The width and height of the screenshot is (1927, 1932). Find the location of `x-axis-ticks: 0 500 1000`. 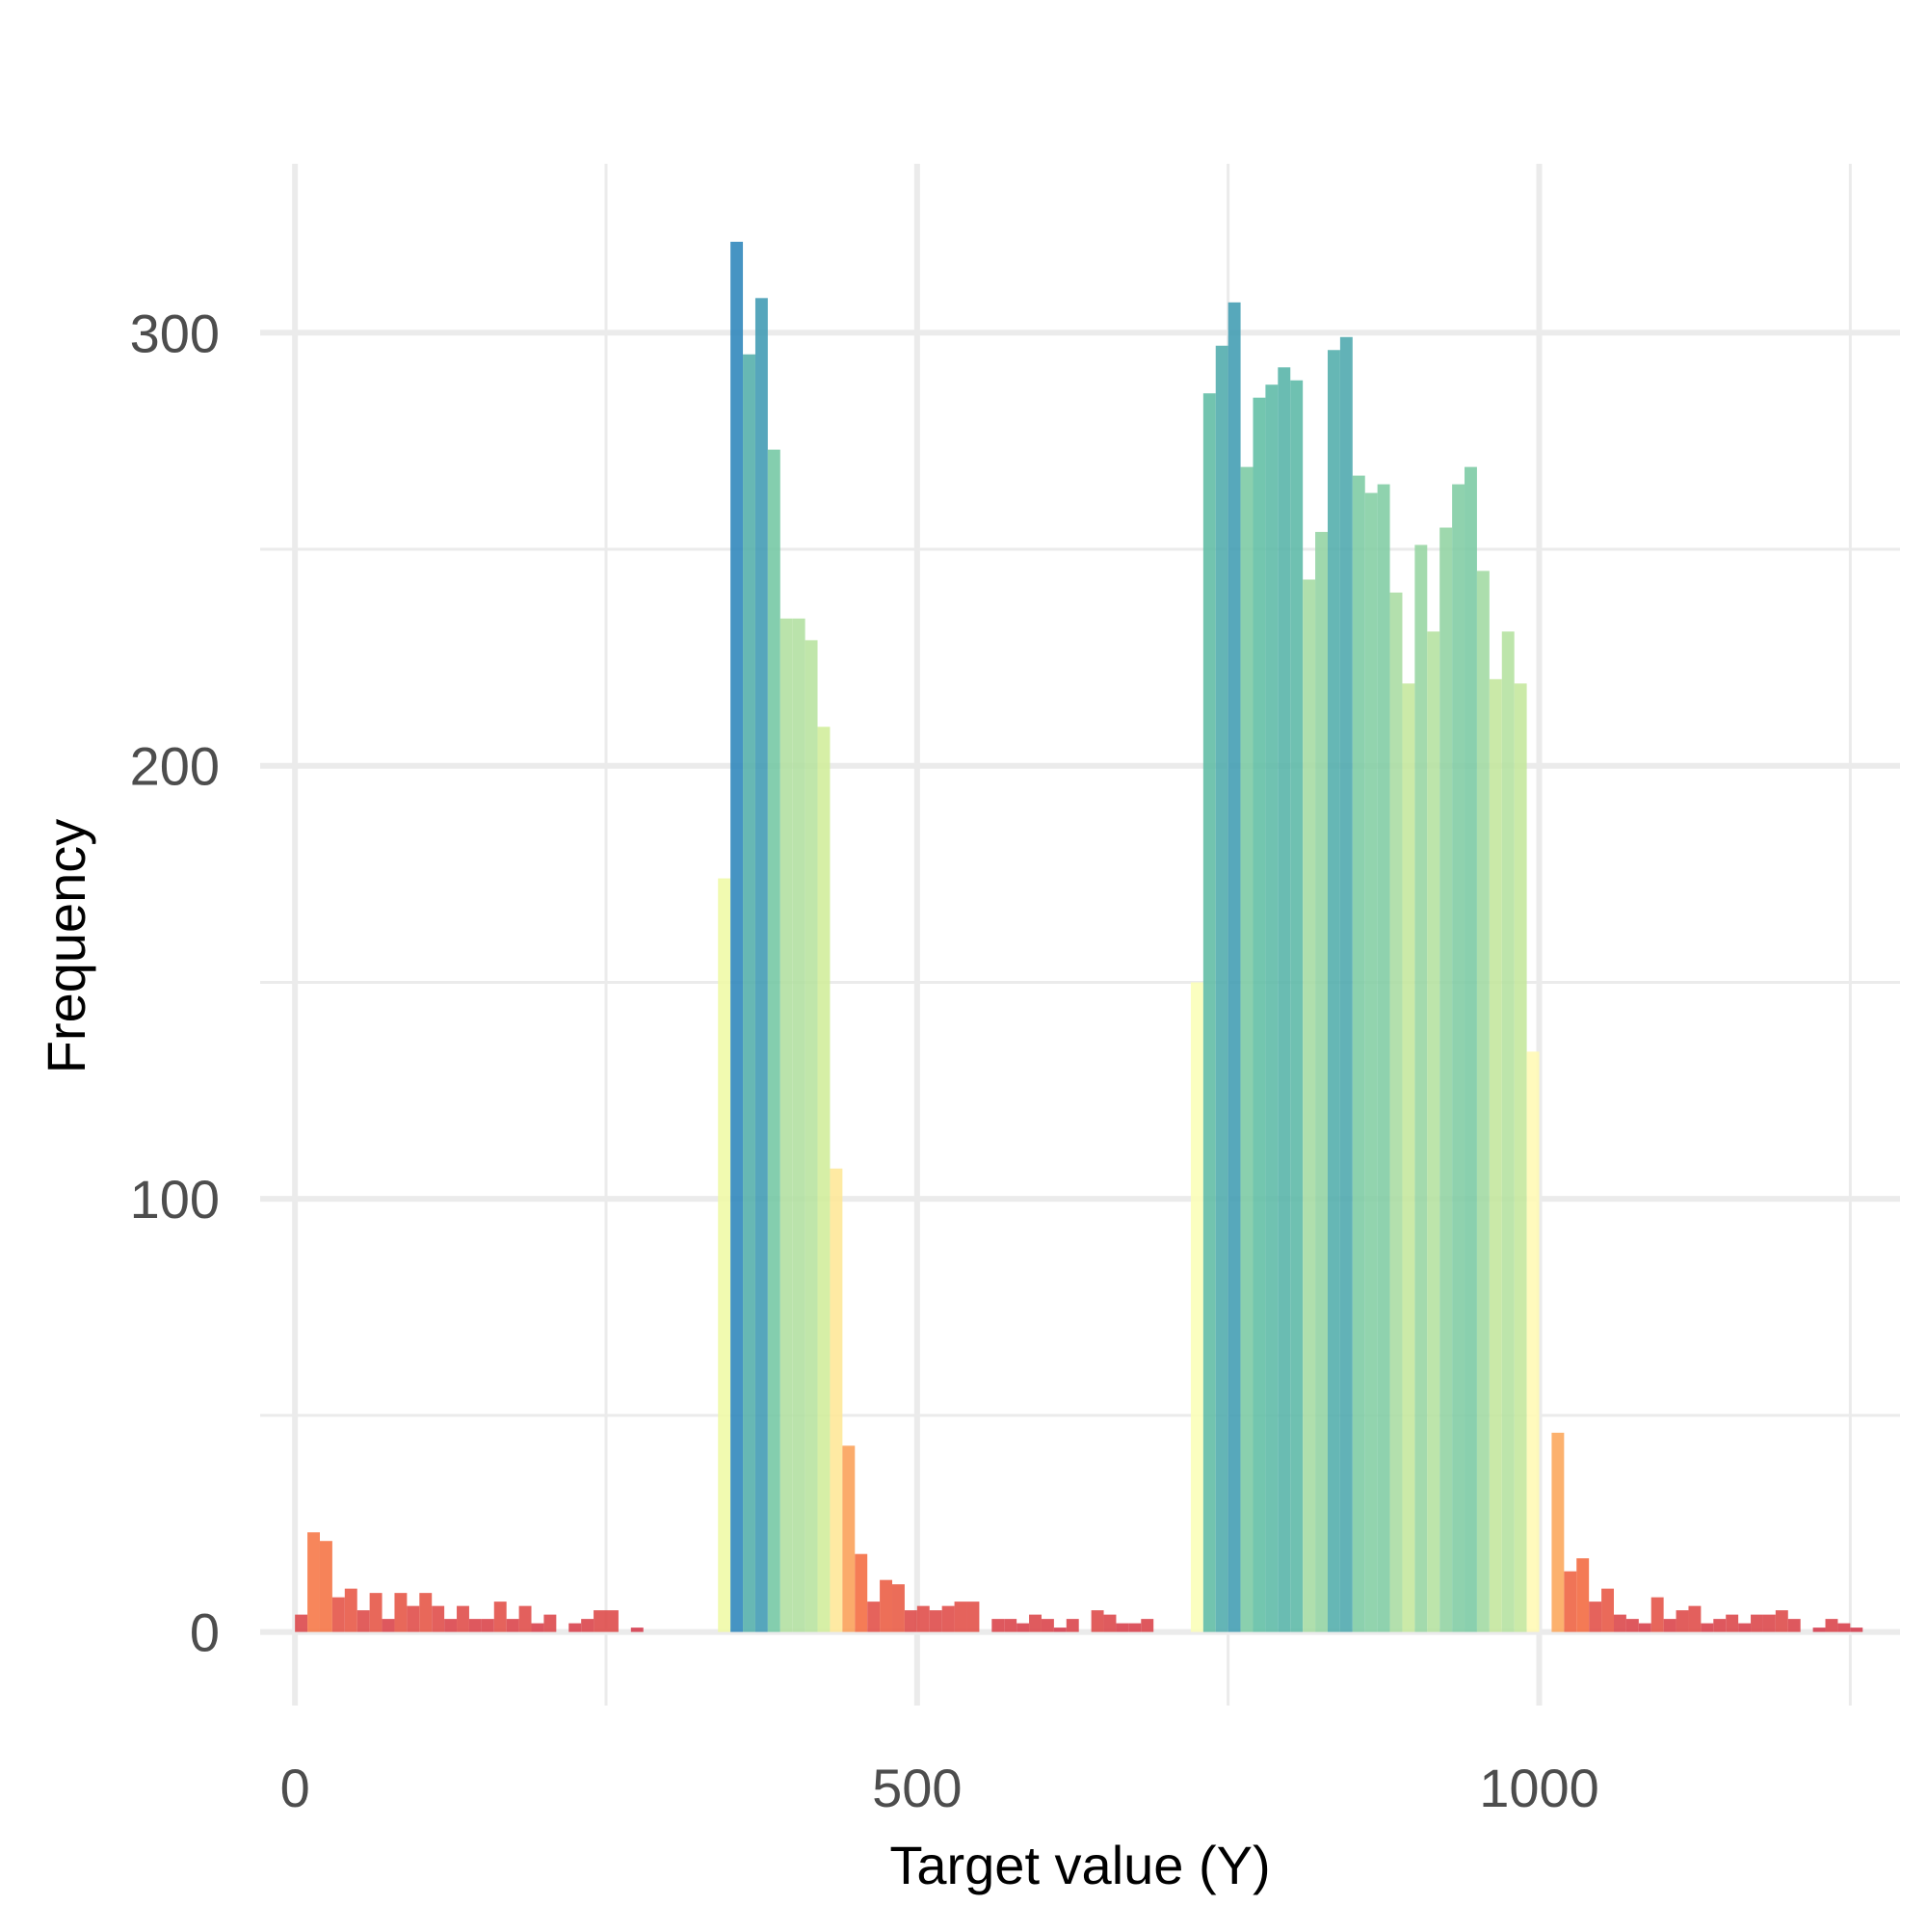

x-axis-ticks: 0 500 1000 is located at coordinates (939, 1788).